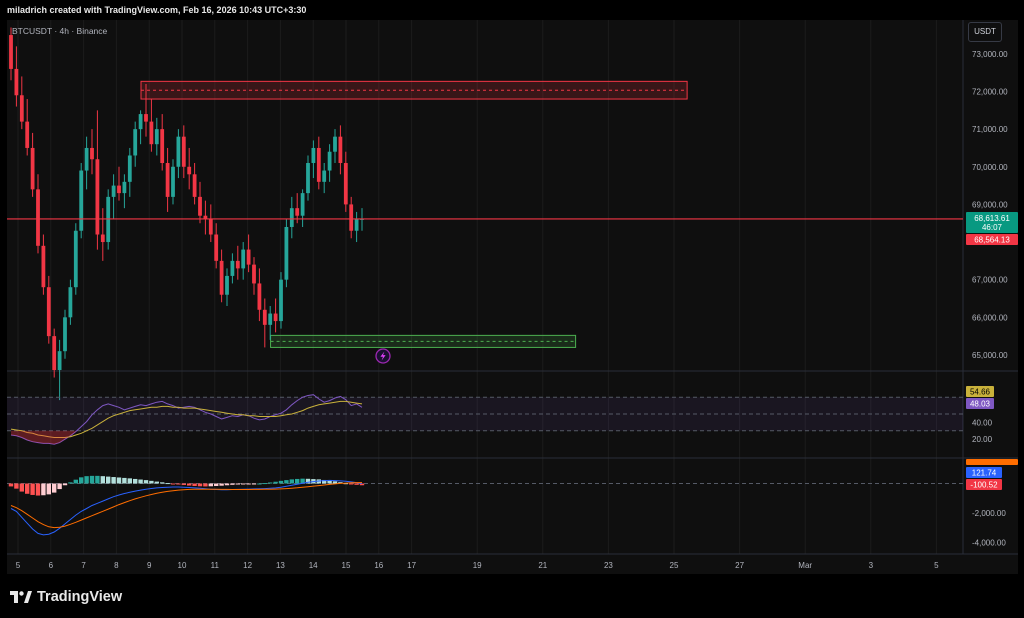 The image size is (1024, 618). Describe the element at coordinates (985, 32) in the screenshot. I see `currency-selector: USDT` at that location.